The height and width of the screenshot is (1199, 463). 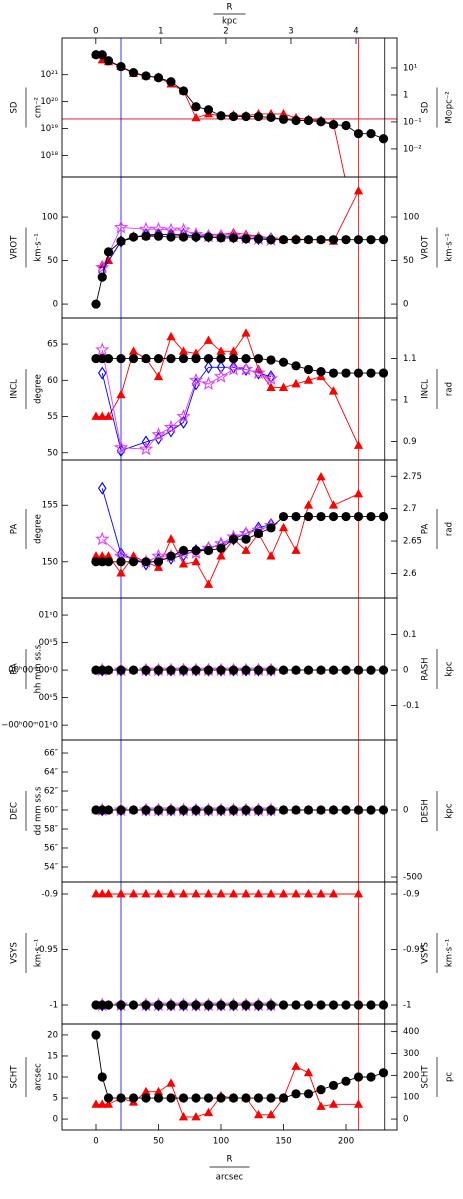 What do you see at coordinates (48, 616) in the screenshot?
I see `y-tick-label: 01ˢ0` at bounding box center [48, 616].